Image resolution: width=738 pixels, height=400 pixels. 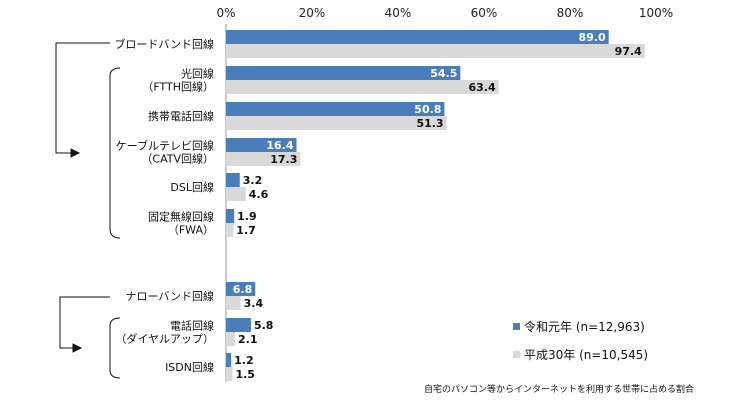 I want to click on value-label: 1.5, so click(x=245, y=374).